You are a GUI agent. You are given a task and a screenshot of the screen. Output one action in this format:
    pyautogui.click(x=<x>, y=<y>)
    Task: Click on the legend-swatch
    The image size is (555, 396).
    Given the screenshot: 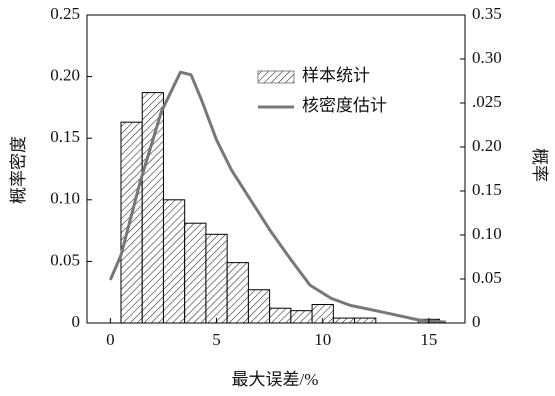 What is the action you would take?
    pyautogui.click(x=276, y=77)
    